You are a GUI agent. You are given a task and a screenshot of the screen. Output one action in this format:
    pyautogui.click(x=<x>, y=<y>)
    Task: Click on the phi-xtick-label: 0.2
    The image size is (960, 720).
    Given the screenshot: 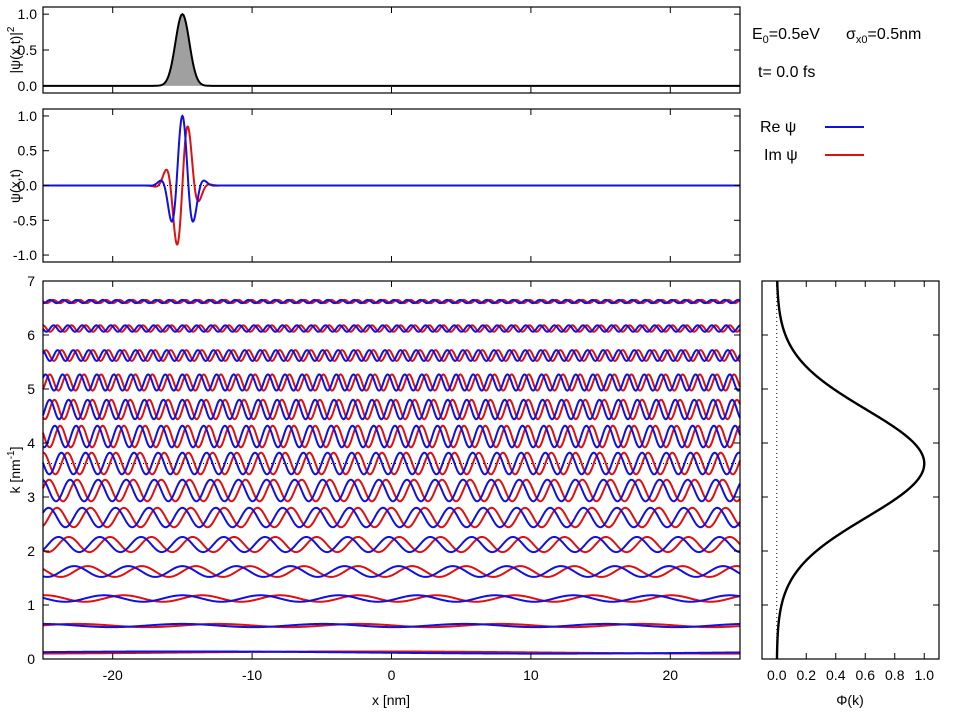 What is the action you would take?
    pyautogui.click(x=807, y=675)
    